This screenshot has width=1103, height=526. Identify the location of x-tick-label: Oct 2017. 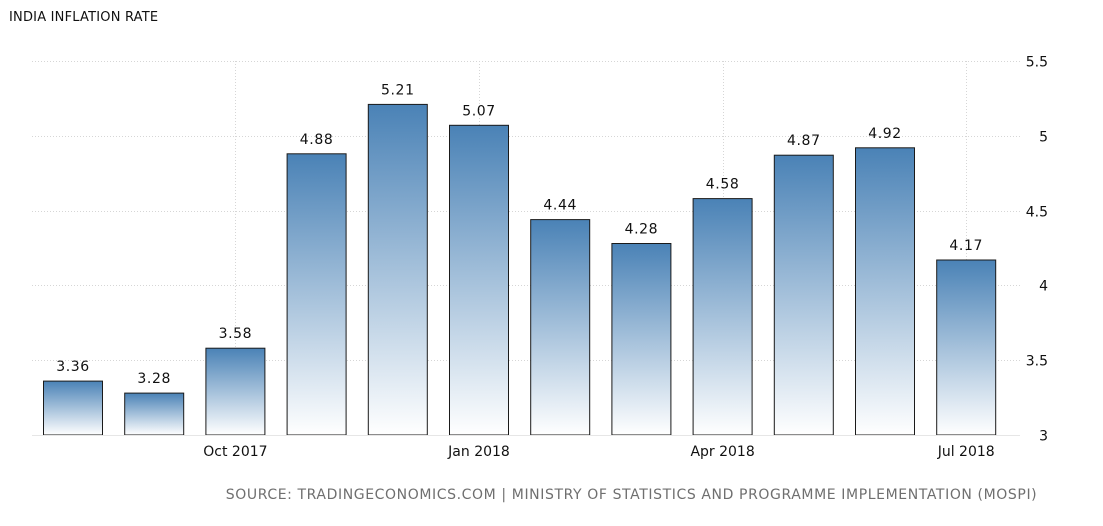
(235, 452).